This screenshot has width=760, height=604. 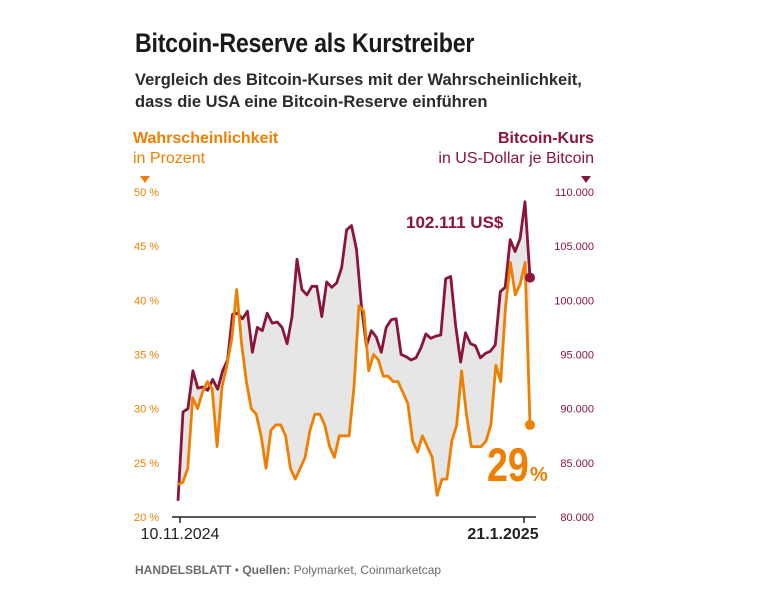 I want to click on right-axis-header: Bitcoin-Kurs in US-Dollar je Bitcoin, so click(x=516, y=149).